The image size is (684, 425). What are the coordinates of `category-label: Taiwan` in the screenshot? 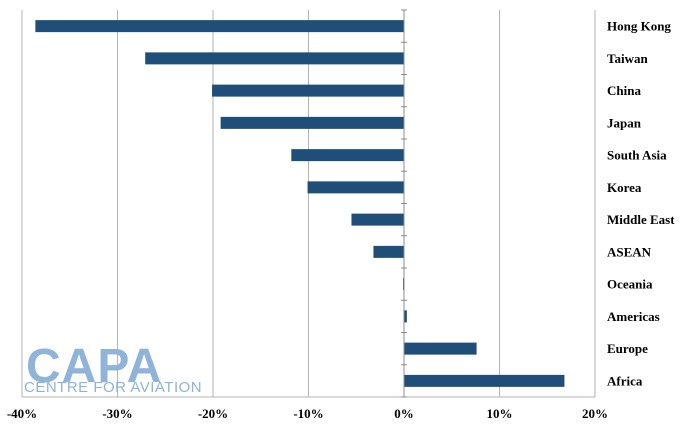 It's located at (627, 58).